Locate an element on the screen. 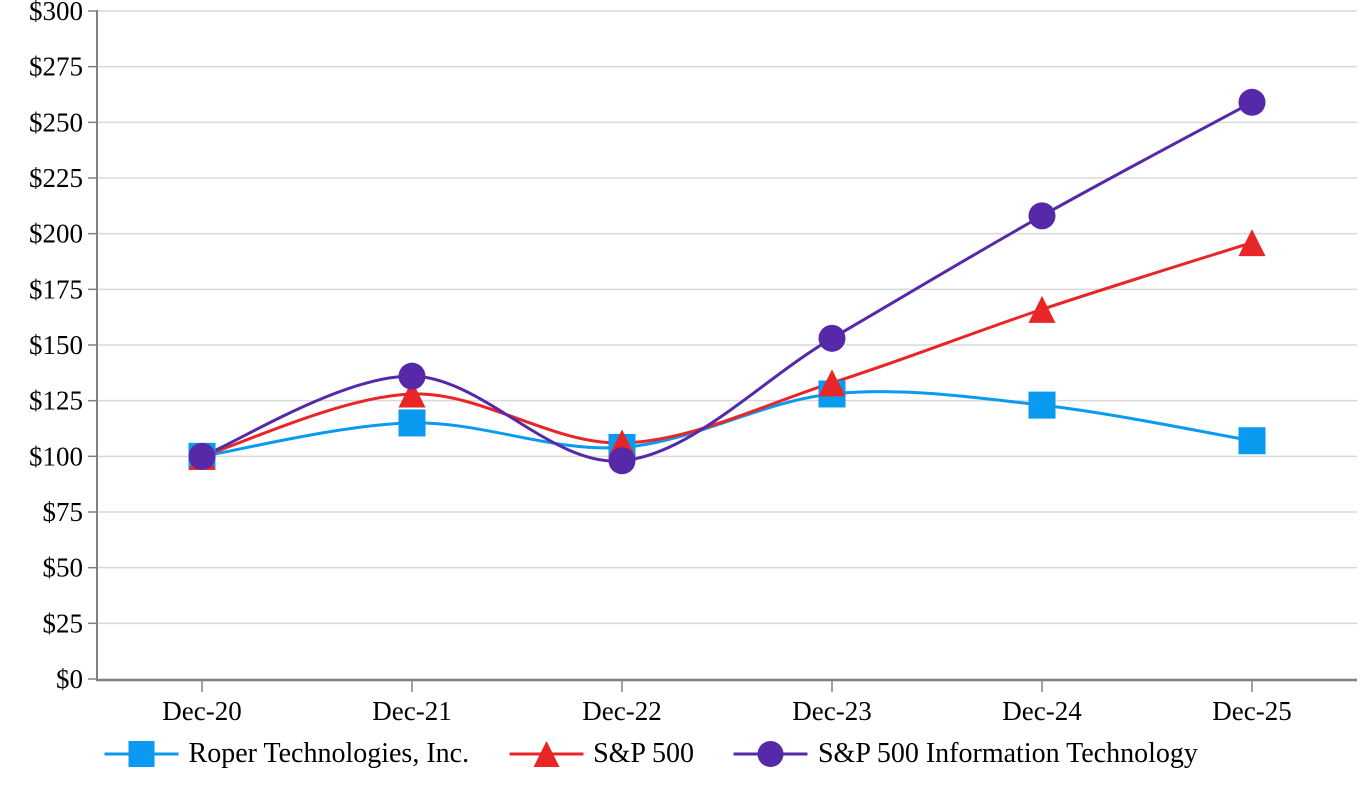  legend-label: Roper Technologies, Inc. is located at coordinates (329, 753).